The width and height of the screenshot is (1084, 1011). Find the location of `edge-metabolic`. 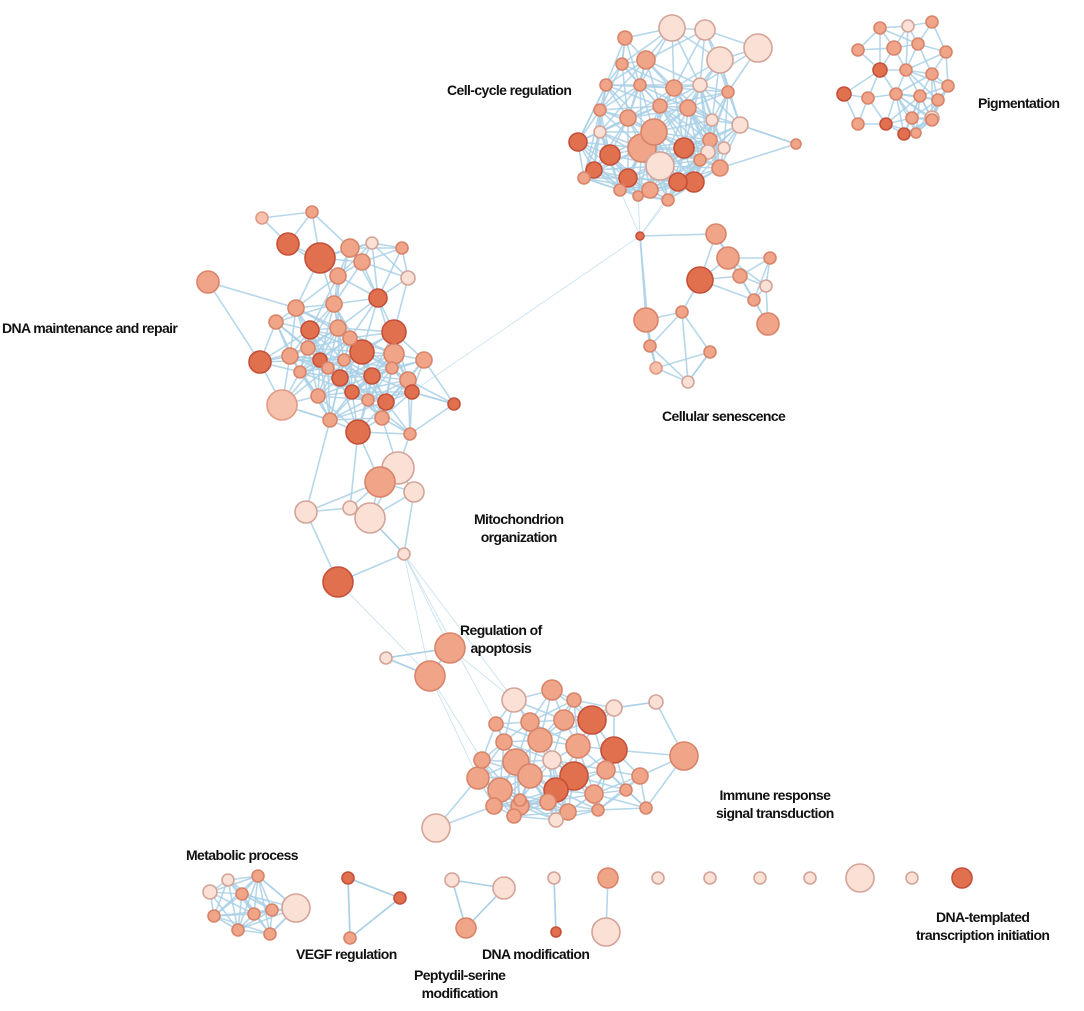

edge-metabolic is located at coordinates (233, 905).